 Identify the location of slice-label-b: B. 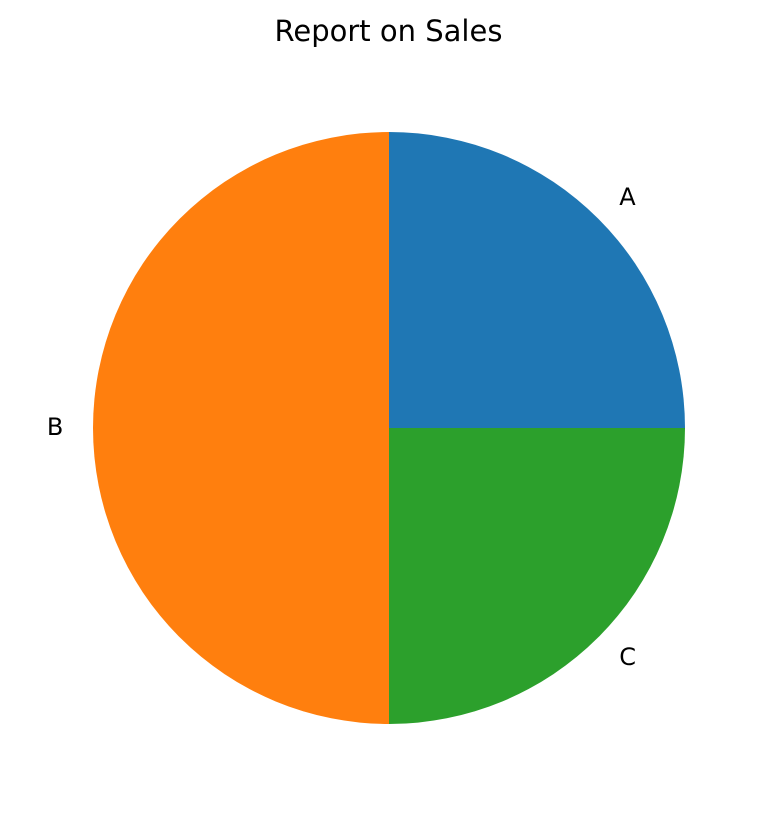
(55, 427).